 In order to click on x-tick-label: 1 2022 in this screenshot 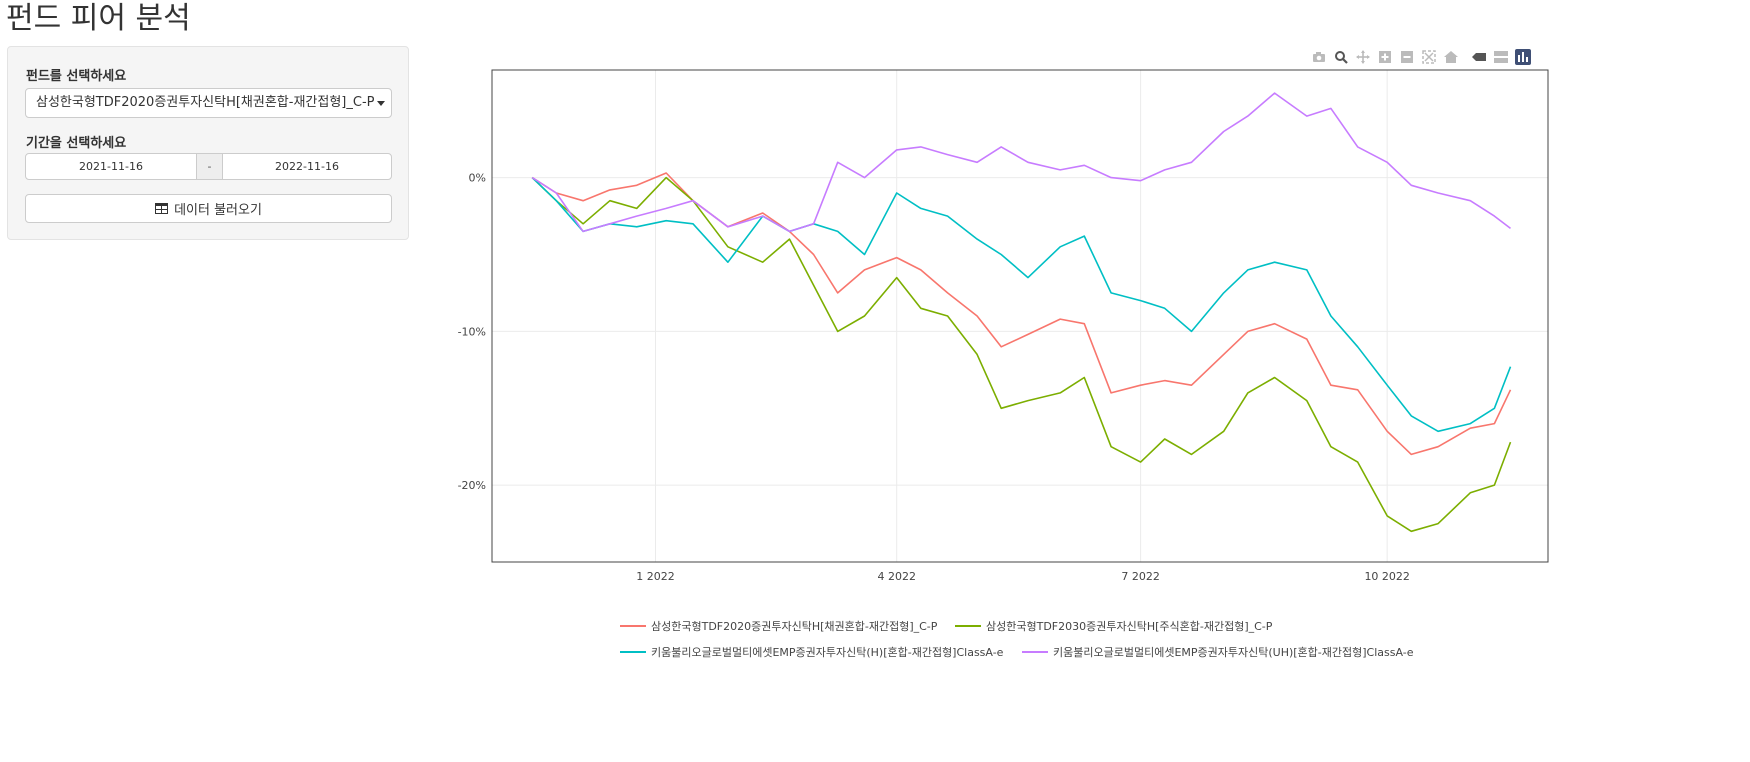, I will do `click(655, 576)`.